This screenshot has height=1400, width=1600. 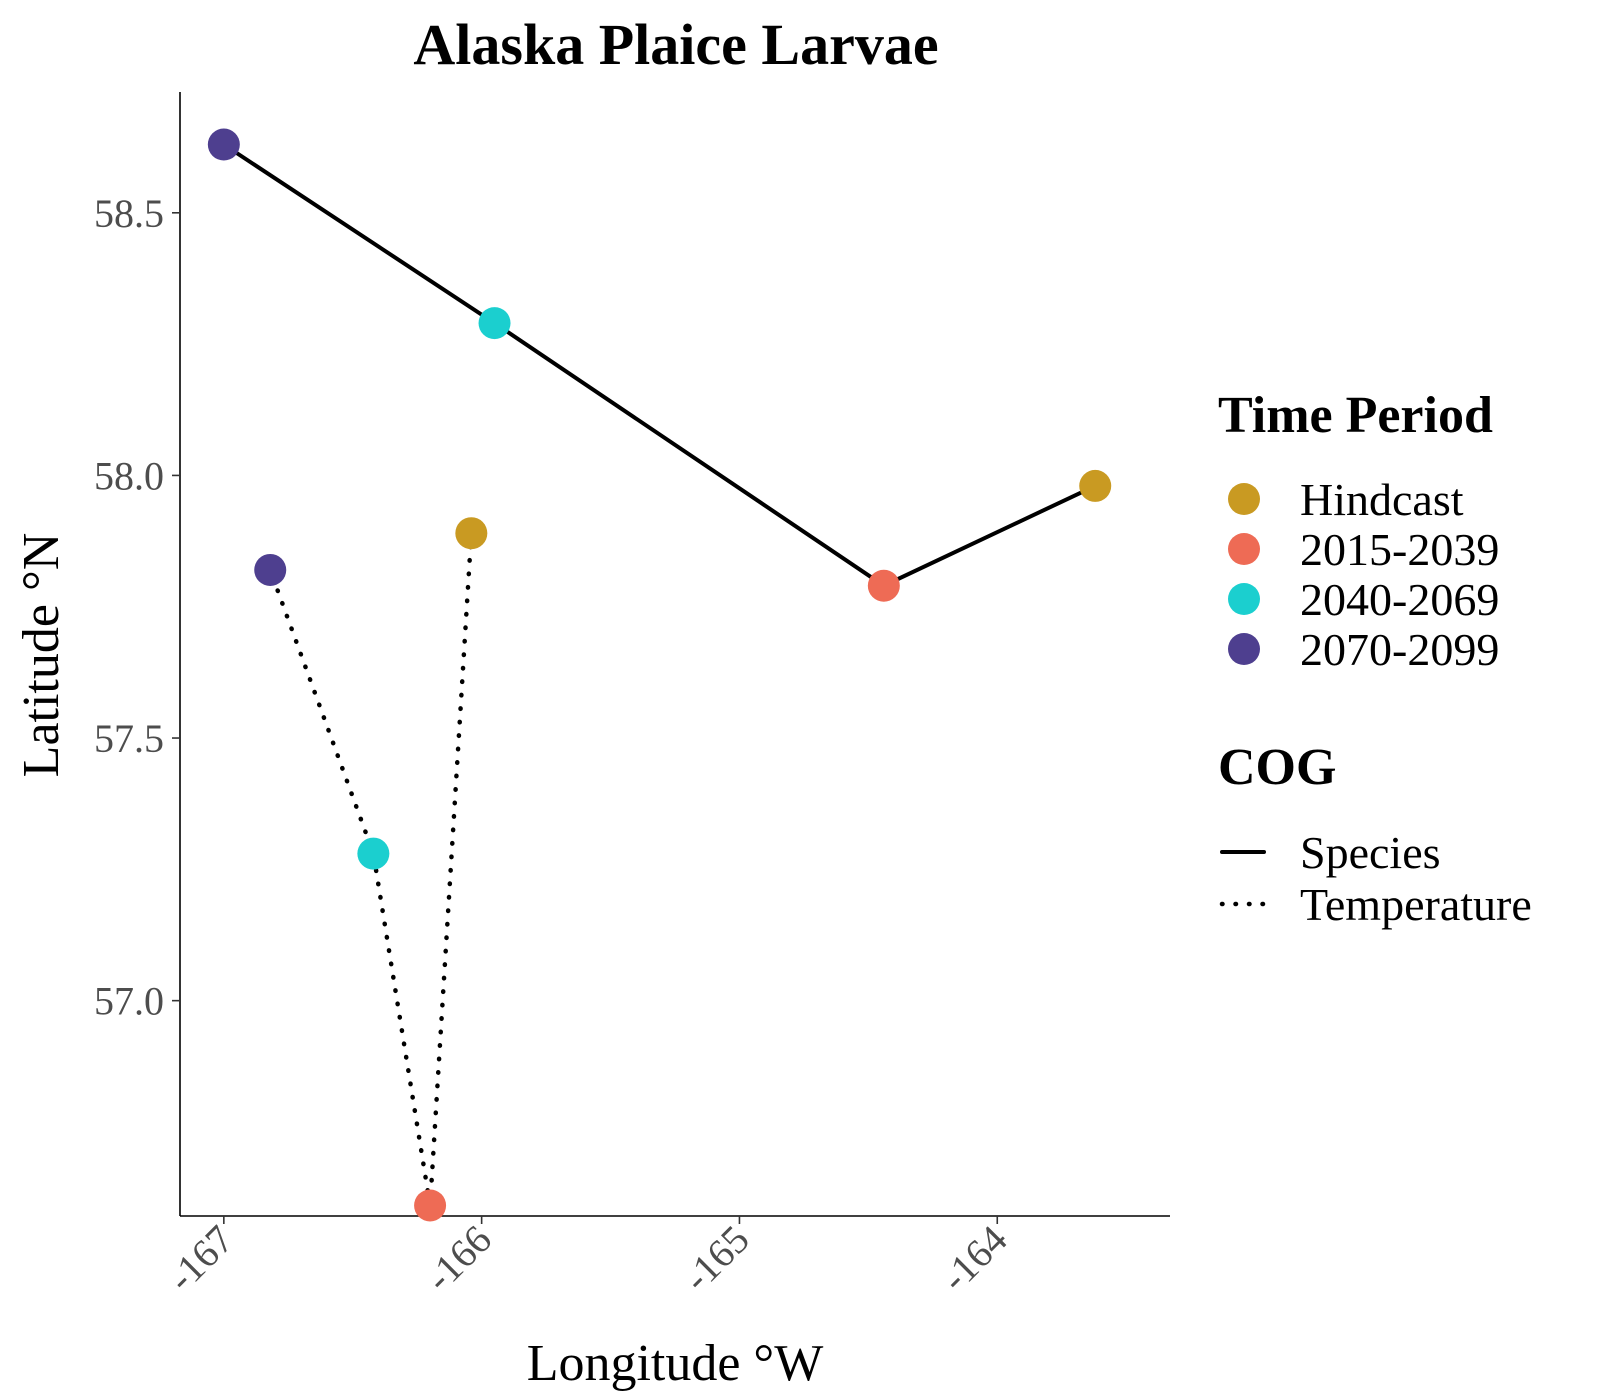 What do you see at coordinates (129, 213) in the screenshot?
I see `y-tick-label: 58.5` at bounding box center [129, 213].